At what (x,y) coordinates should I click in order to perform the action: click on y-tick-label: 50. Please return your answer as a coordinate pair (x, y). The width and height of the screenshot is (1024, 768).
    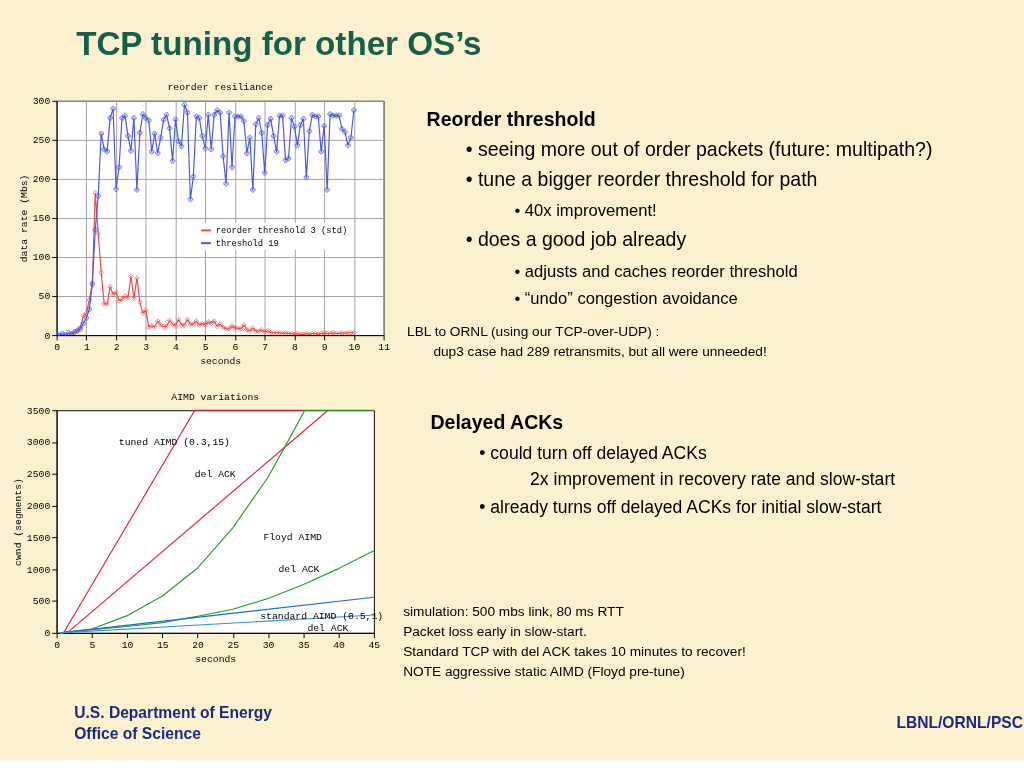
    Looking at the image, I should click on (44, 297).